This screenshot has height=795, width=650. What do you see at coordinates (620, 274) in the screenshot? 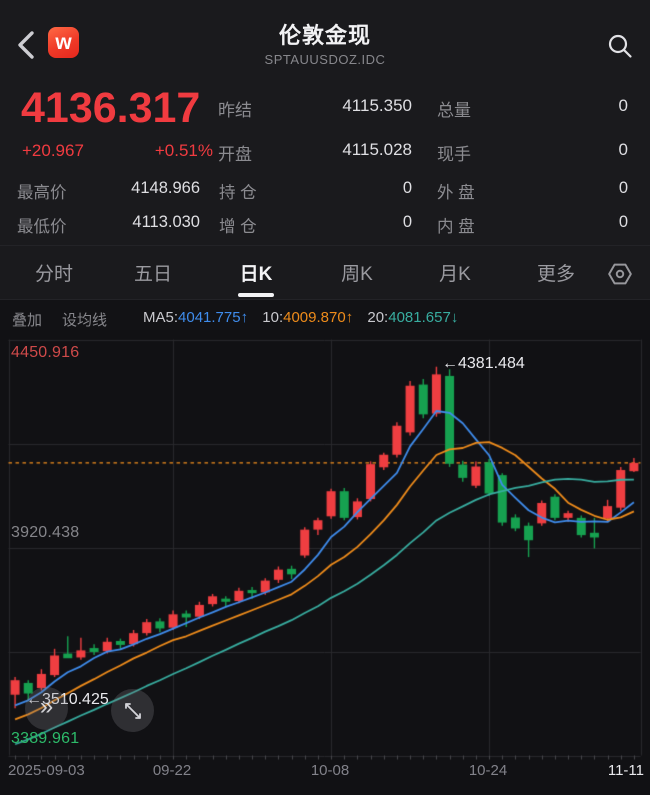
I see `chart-settings-icon` at bounding box center [620, 274].